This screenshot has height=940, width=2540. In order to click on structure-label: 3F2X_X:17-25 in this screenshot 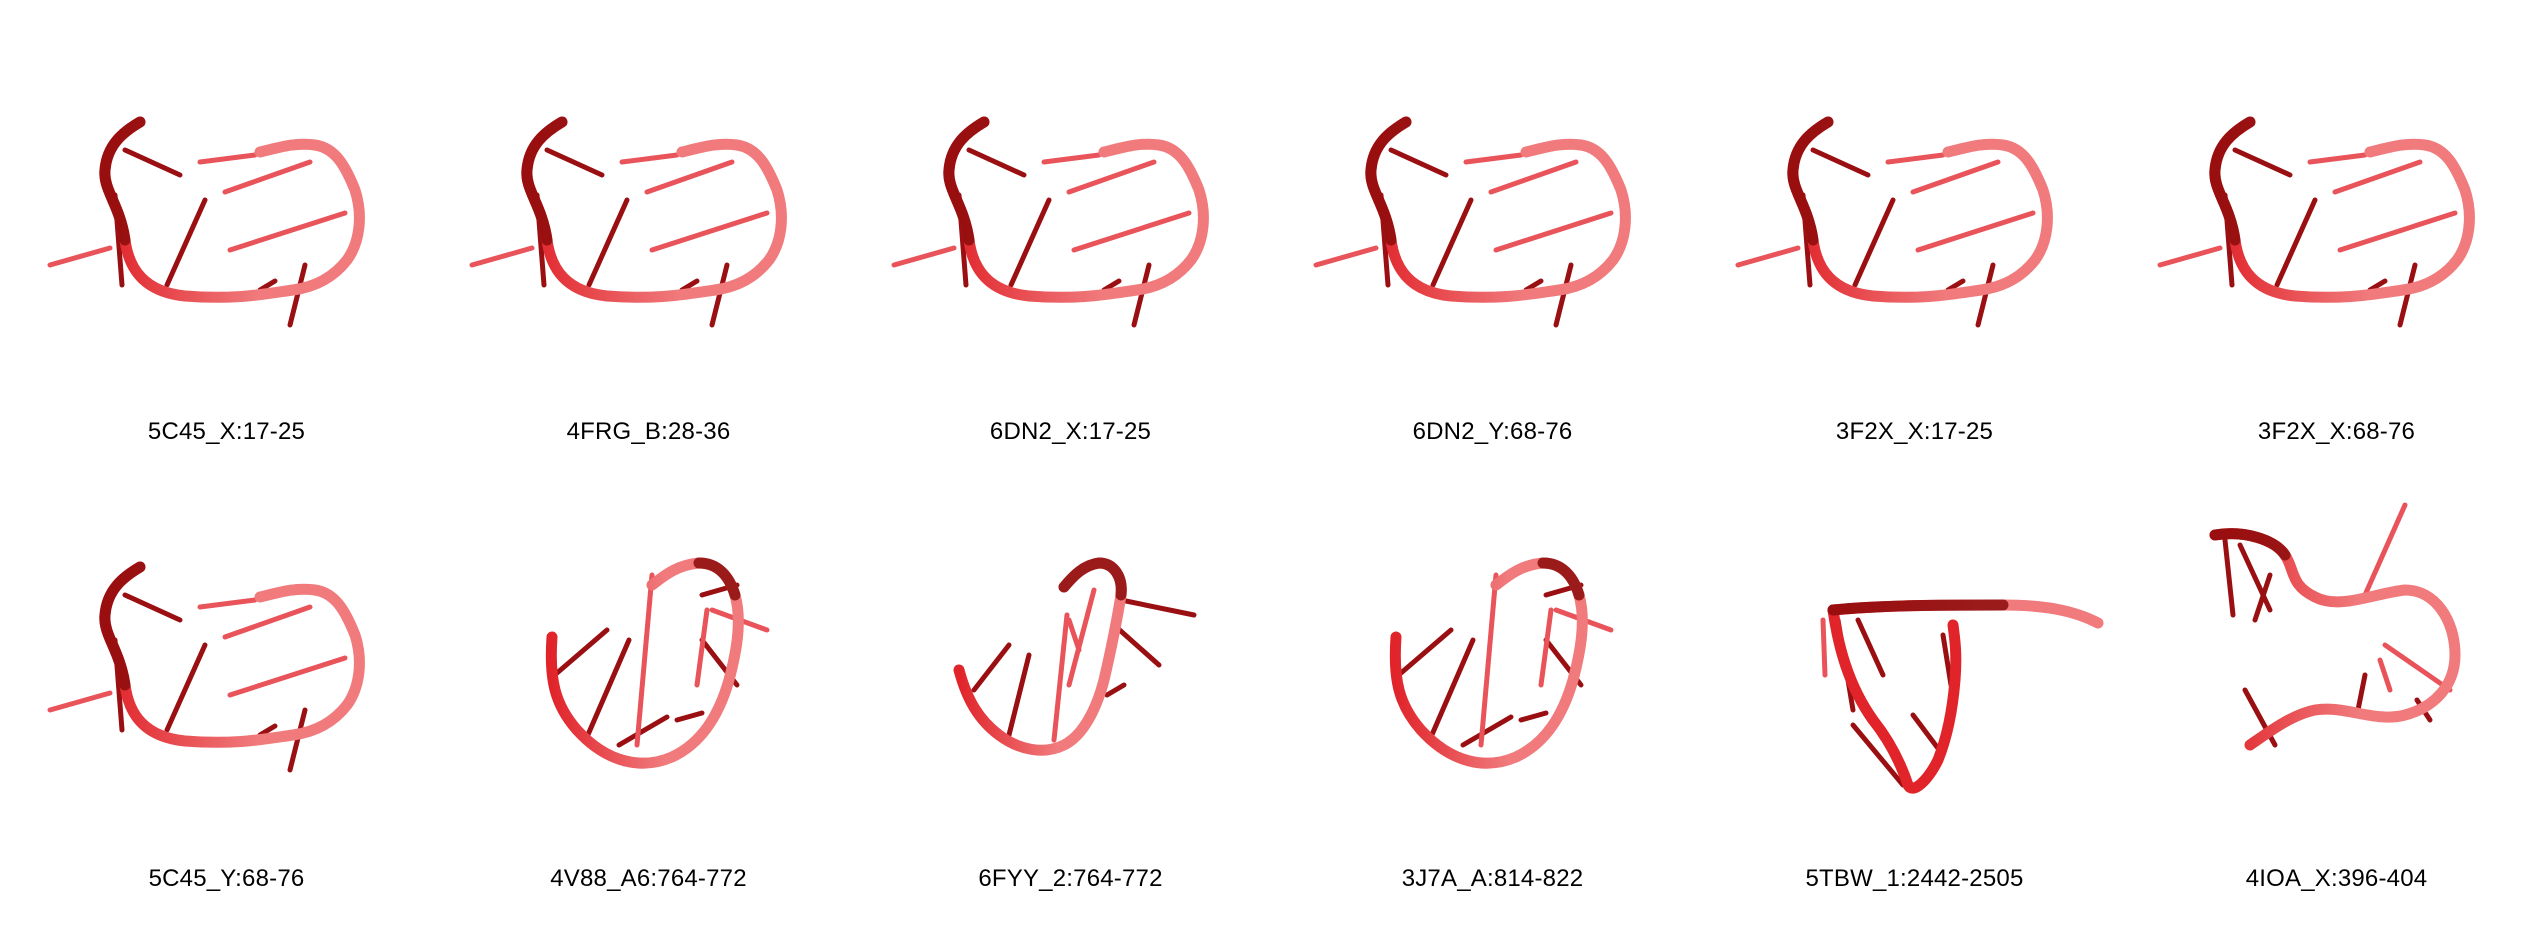, I will do `click(1914, 431)`.